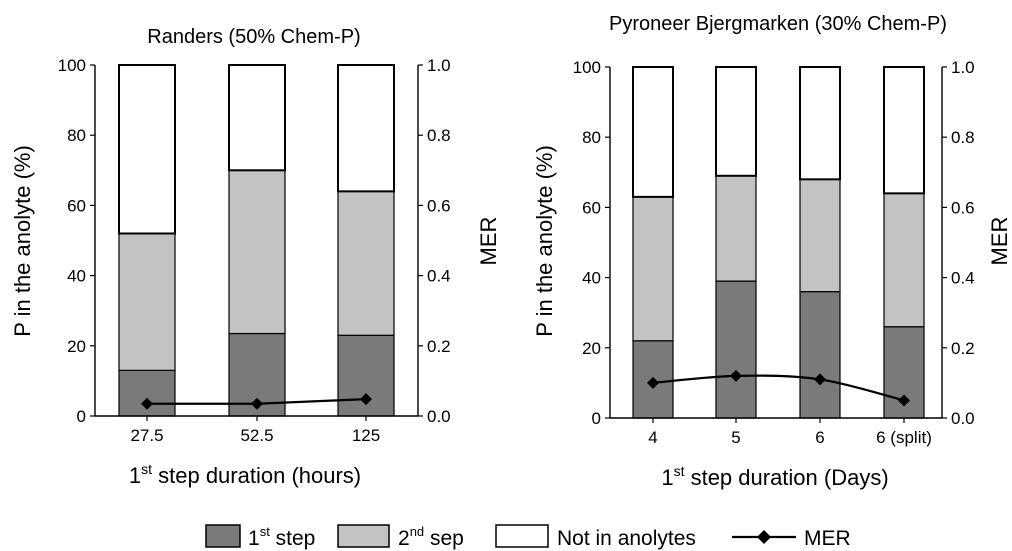 The image size is (1012, 551). I want to click on x-tick-label: 6 (split), so click(904, 437).